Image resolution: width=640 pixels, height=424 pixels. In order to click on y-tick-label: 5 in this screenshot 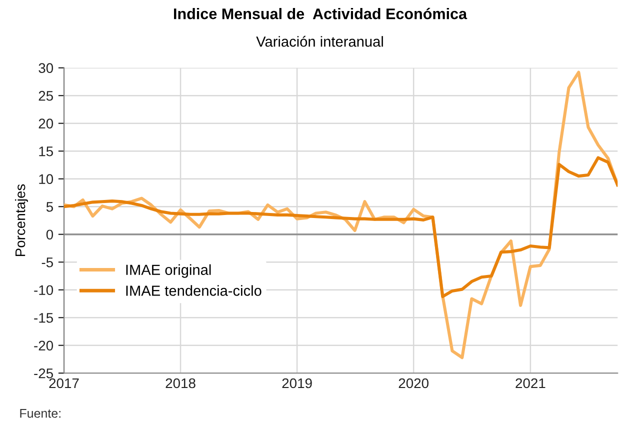, I will do `click(49, 207)`.